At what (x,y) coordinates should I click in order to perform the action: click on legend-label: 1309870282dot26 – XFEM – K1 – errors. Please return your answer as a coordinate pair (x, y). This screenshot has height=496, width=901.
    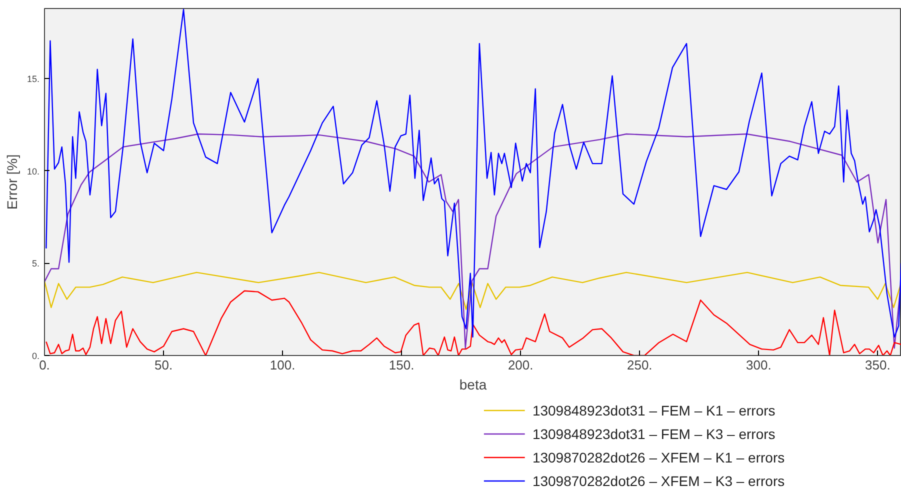
    Looking at the image, I should click on (658, 458).